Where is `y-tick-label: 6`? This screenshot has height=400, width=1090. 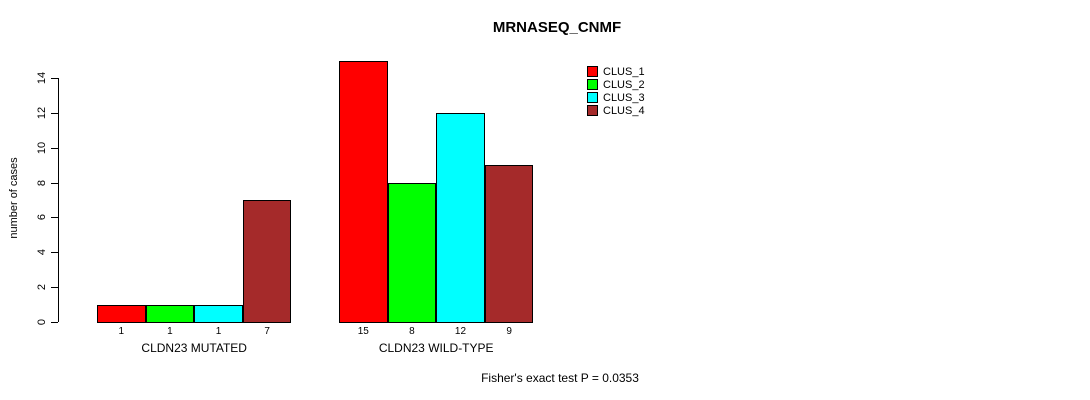
y-tick-label: 6 is located at coordinates (42, 217).